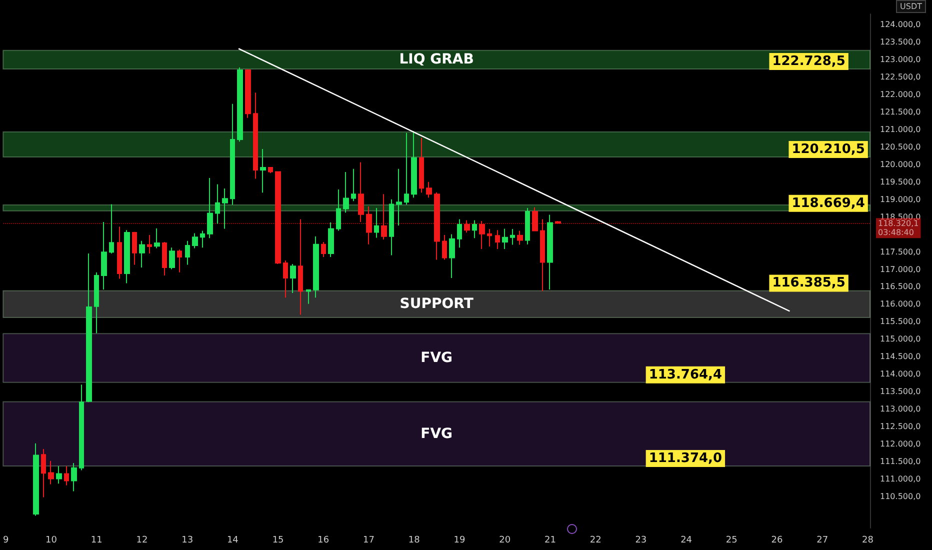  Describe the element at coordinates (828, 203) in the screenshot. I see `annotation: 118.669,4` at that location.